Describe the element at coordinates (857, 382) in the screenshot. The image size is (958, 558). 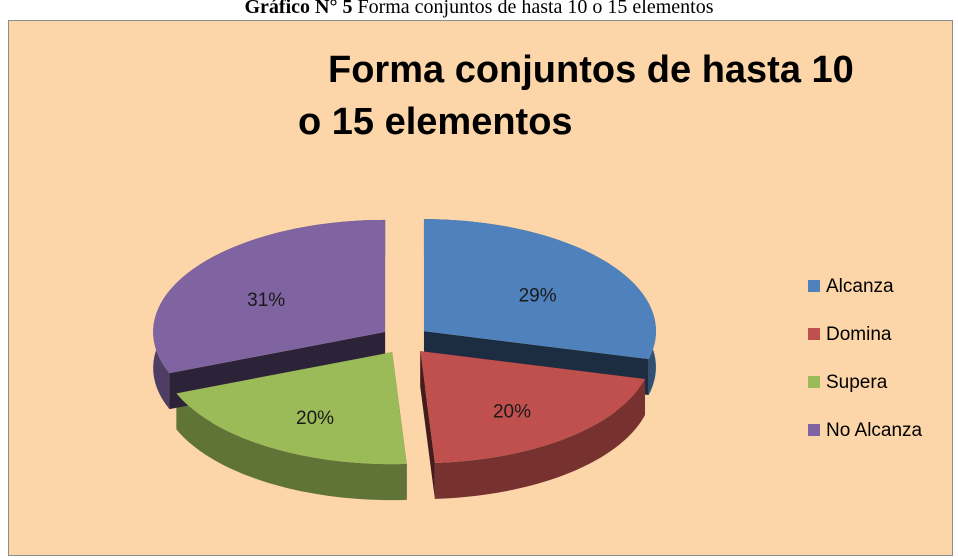
I see `legend-label: Supera` at that location.